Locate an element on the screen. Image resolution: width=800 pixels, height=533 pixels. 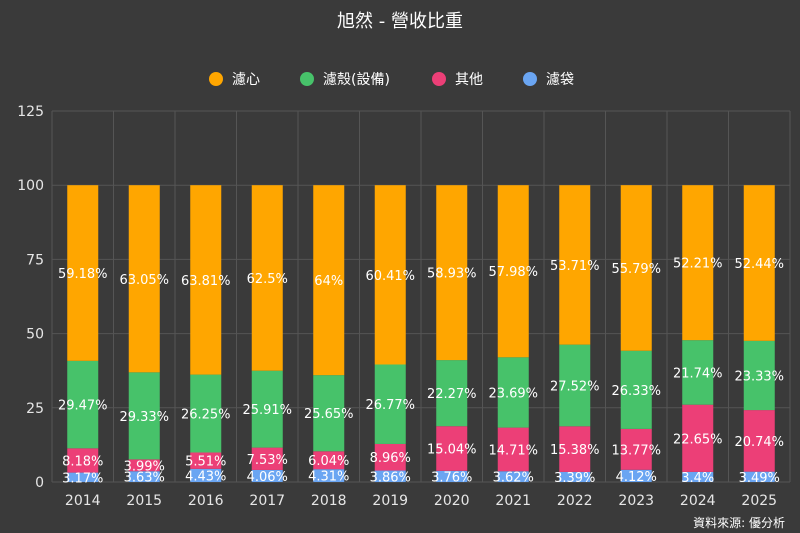
data-label-2024-series-1: 22.65% is located at coordinates (698, 439).